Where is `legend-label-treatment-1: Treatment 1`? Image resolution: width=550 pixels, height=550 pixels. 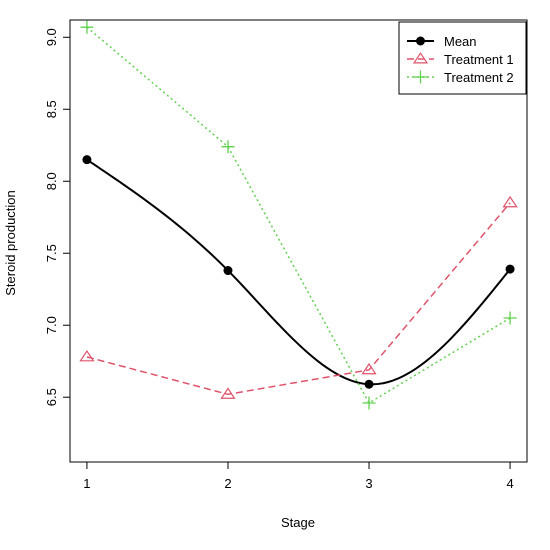 legend-label-treatment-1: Treatment 1 is located at coordinates (479, 59).